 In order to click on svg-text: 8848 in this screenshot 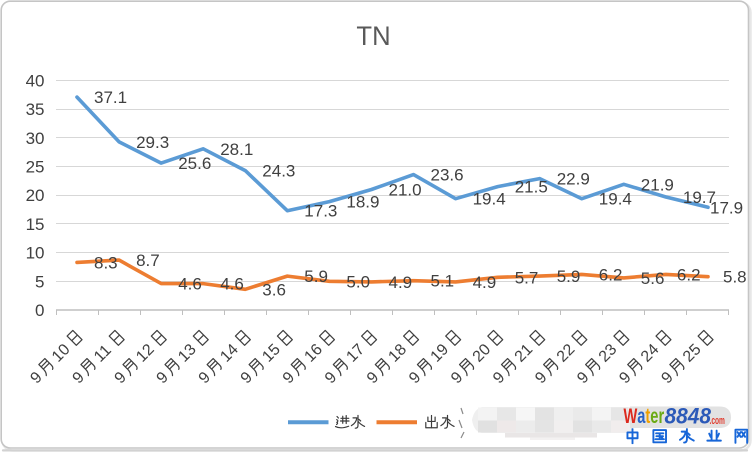, I will do `click(688, 416)`.